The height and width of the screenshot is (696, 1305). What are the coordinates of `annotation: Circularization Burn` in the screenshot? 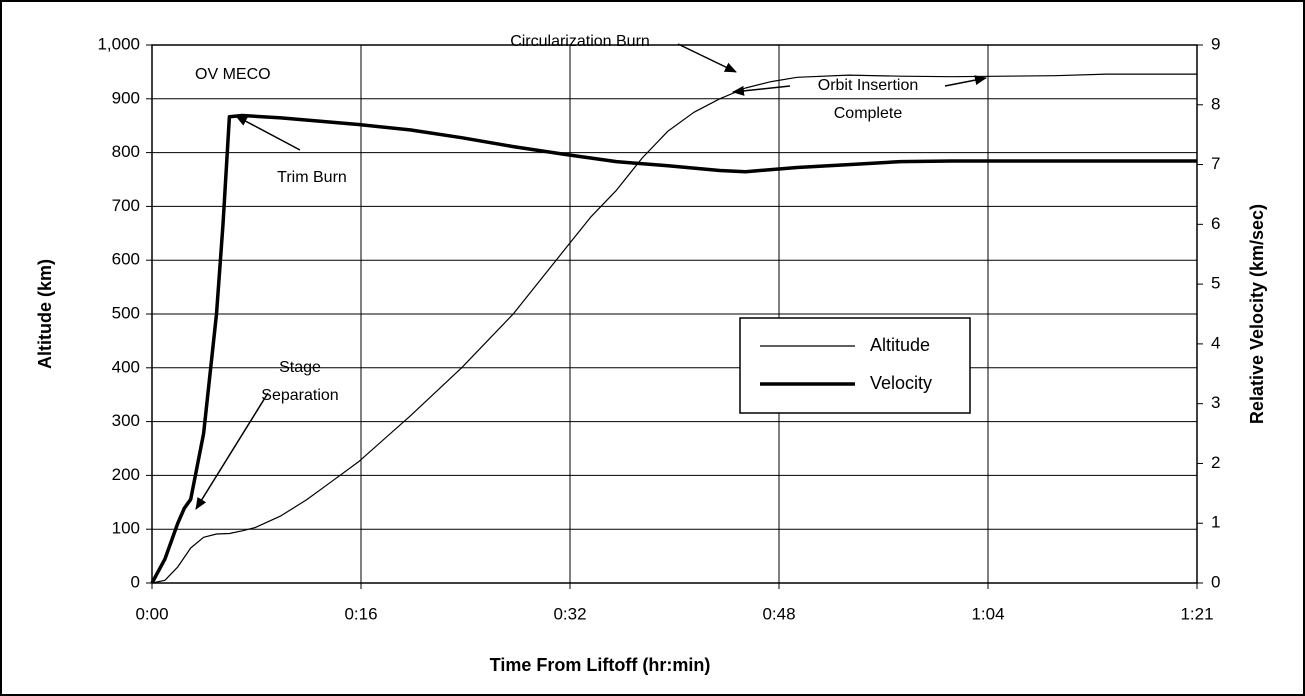 It's located at (580, 41).